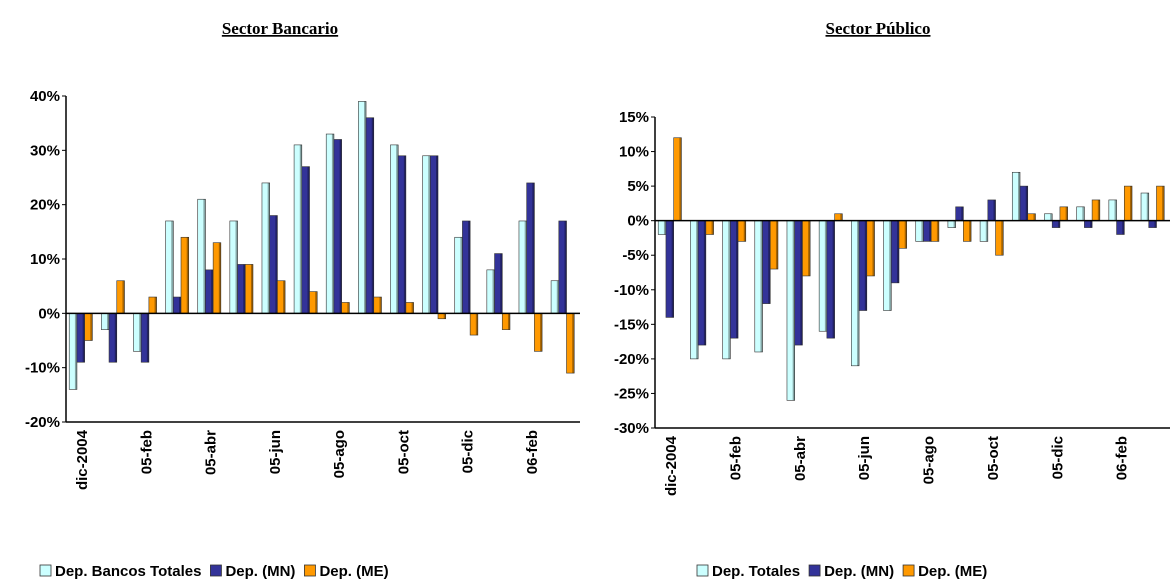 The width and height of the screenshot is (1173, 588). Describe the element at coordinates (878, 28) in the screenshot. I see `chart-title: Sector Público` at that location.